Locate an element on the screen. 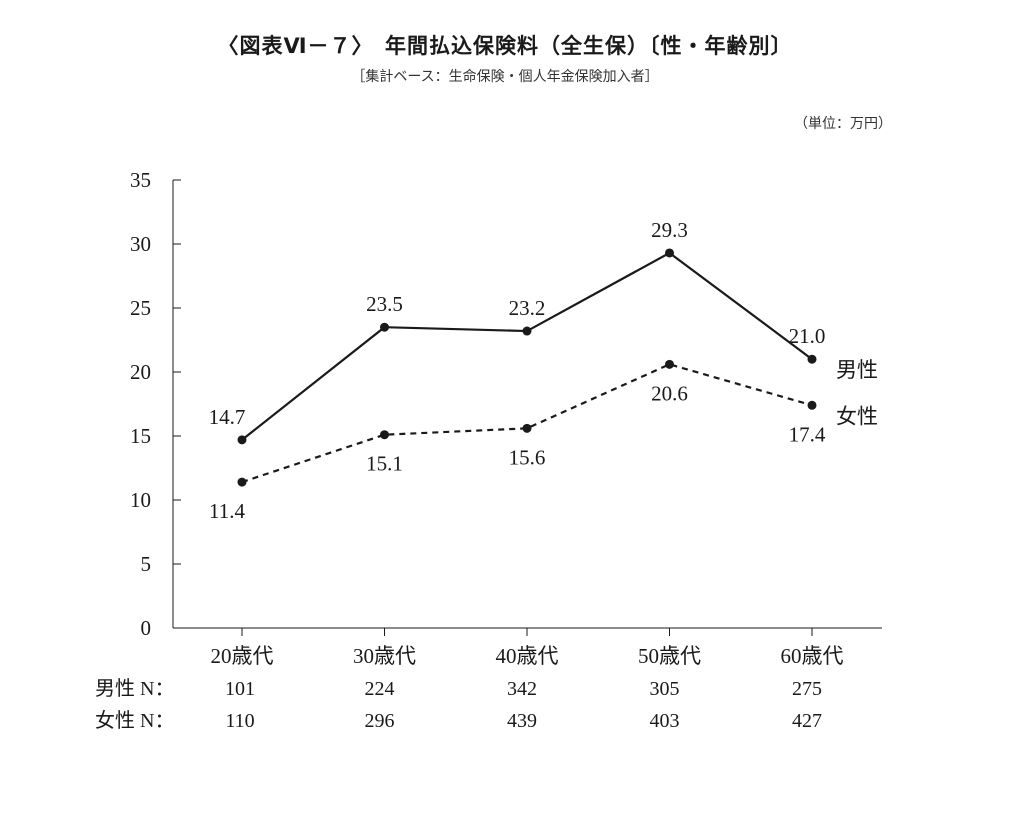 Image resolution: width=1010 pixels, height=822 pixels. y-tick-label: 35 is located at coordinates (140, 180).